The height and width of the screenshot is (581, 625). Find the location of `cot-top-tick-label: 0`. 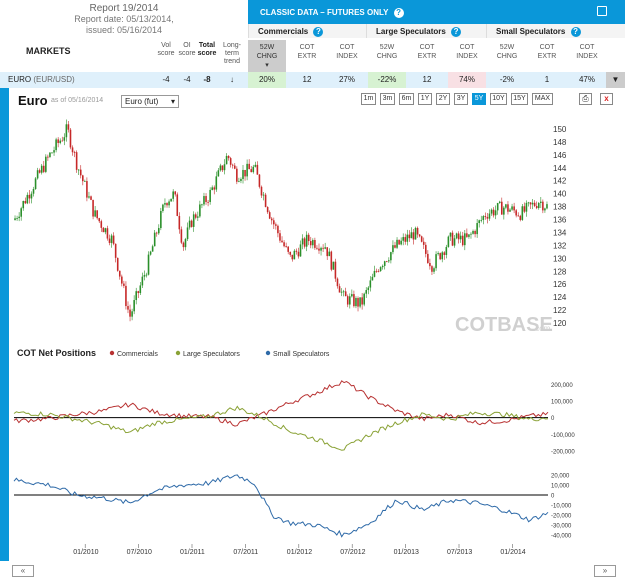

cot-top-tick-label: 0 is located at coordinates (553, 419).